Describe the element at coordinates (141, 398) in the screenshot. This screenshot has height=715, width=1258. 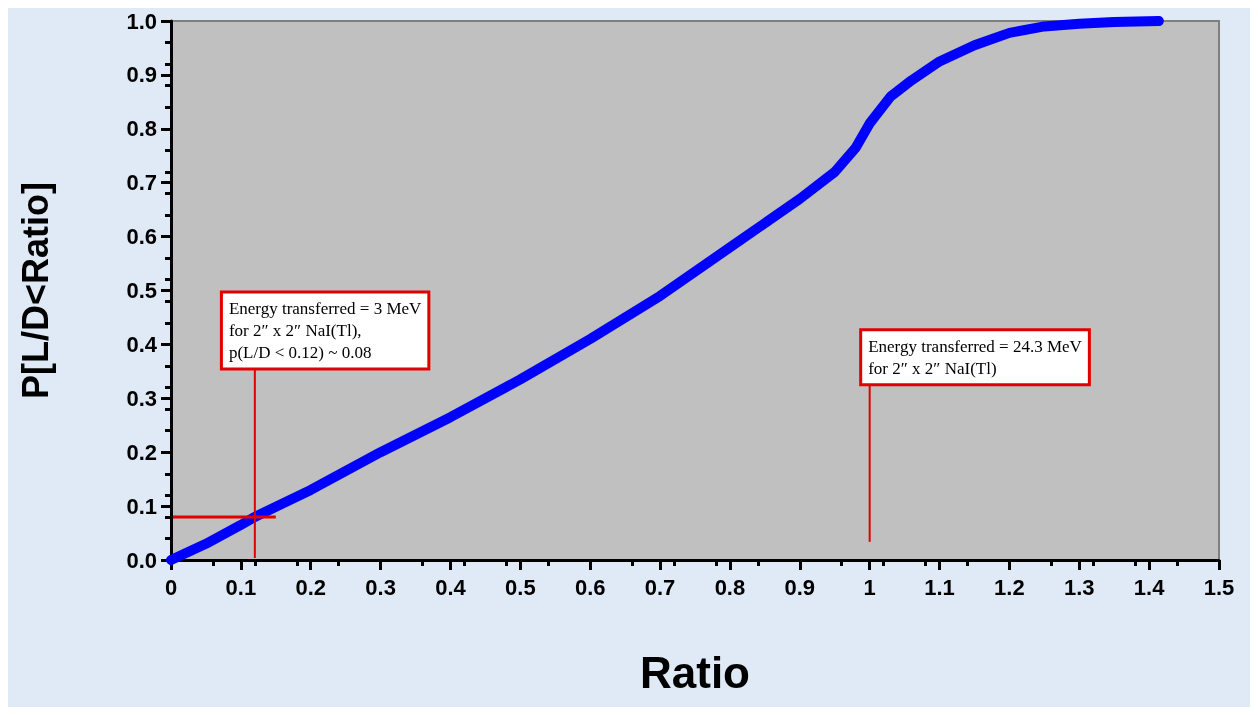
I see `y-tick-label: 0.3` at that location.